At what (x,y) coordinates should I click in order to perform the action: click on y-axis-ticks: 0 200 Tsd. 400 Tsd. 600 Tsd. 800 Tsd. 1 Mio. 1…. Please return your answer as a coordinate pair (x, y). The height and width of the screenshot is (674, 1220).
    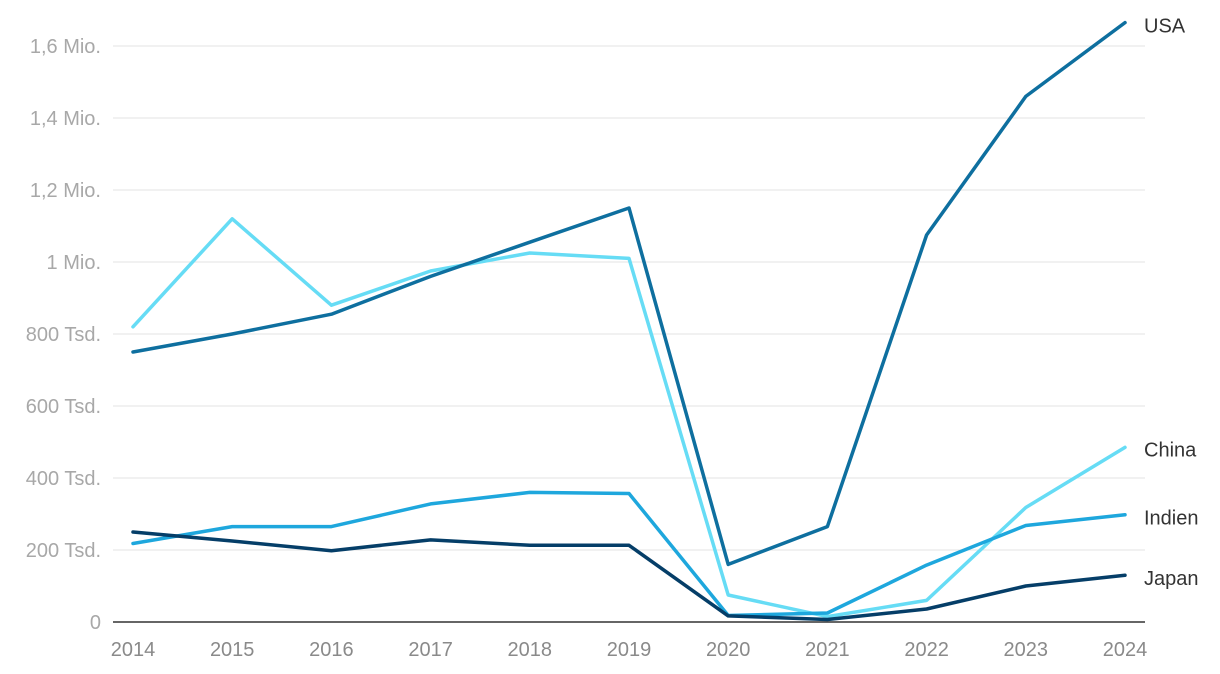
    Looking at the image, I should click on (63, 335).